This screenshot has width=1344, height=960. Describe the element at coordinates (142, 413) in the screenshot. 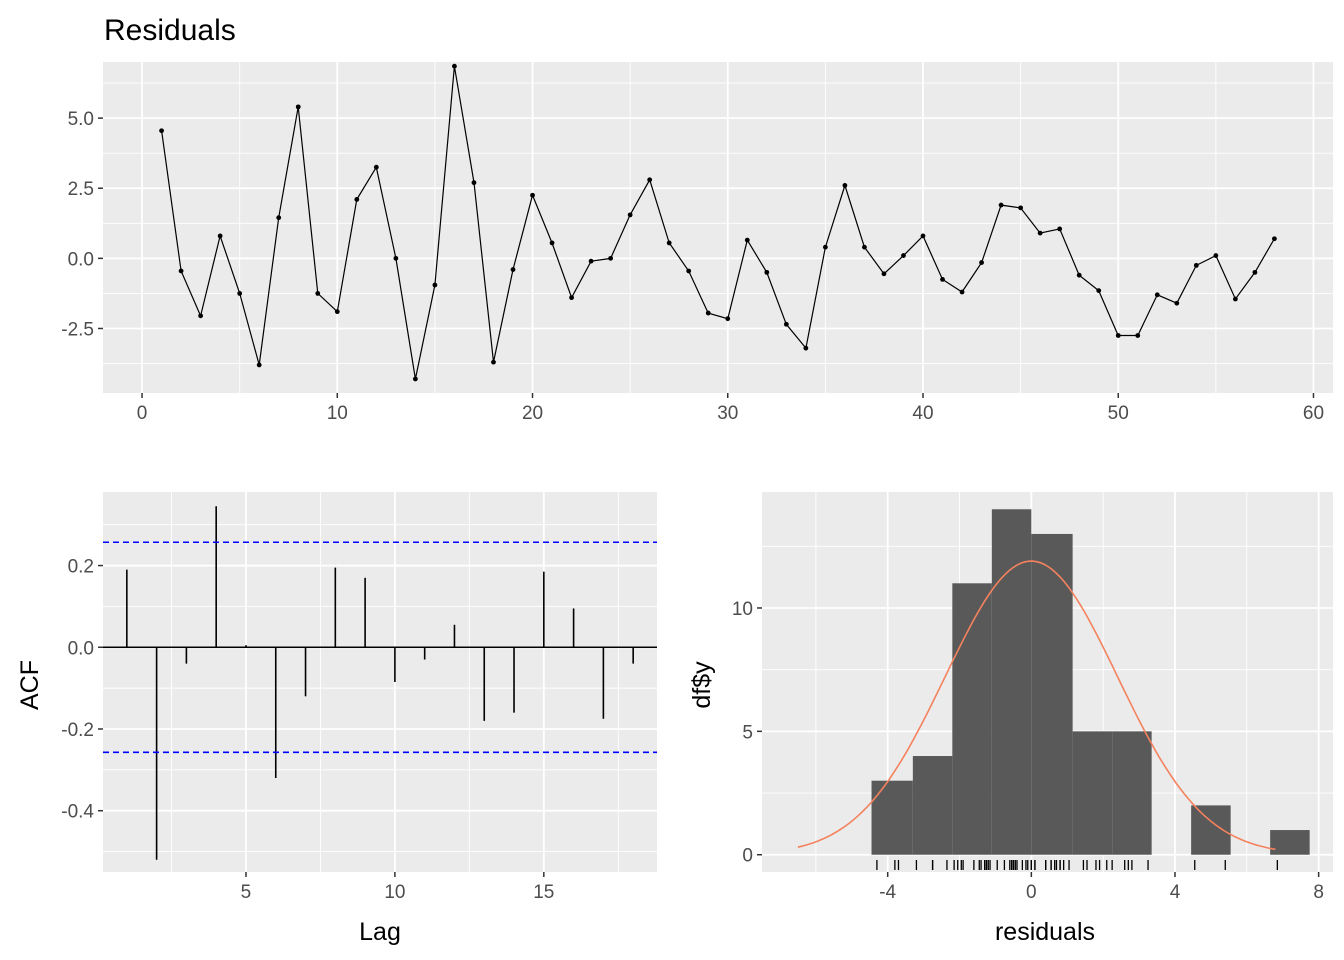

I see `residuals-x-tick-label: 0` at that location.